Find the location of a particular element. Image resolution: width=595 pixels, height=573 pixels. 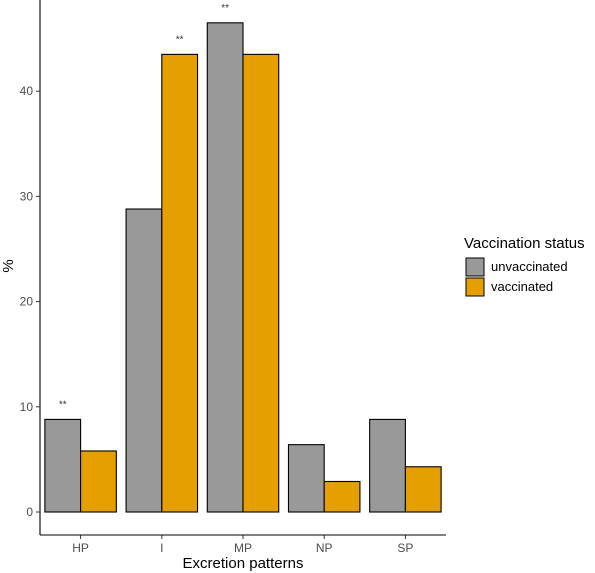

annotation-mp: ** is located at coordinates (225, 8).